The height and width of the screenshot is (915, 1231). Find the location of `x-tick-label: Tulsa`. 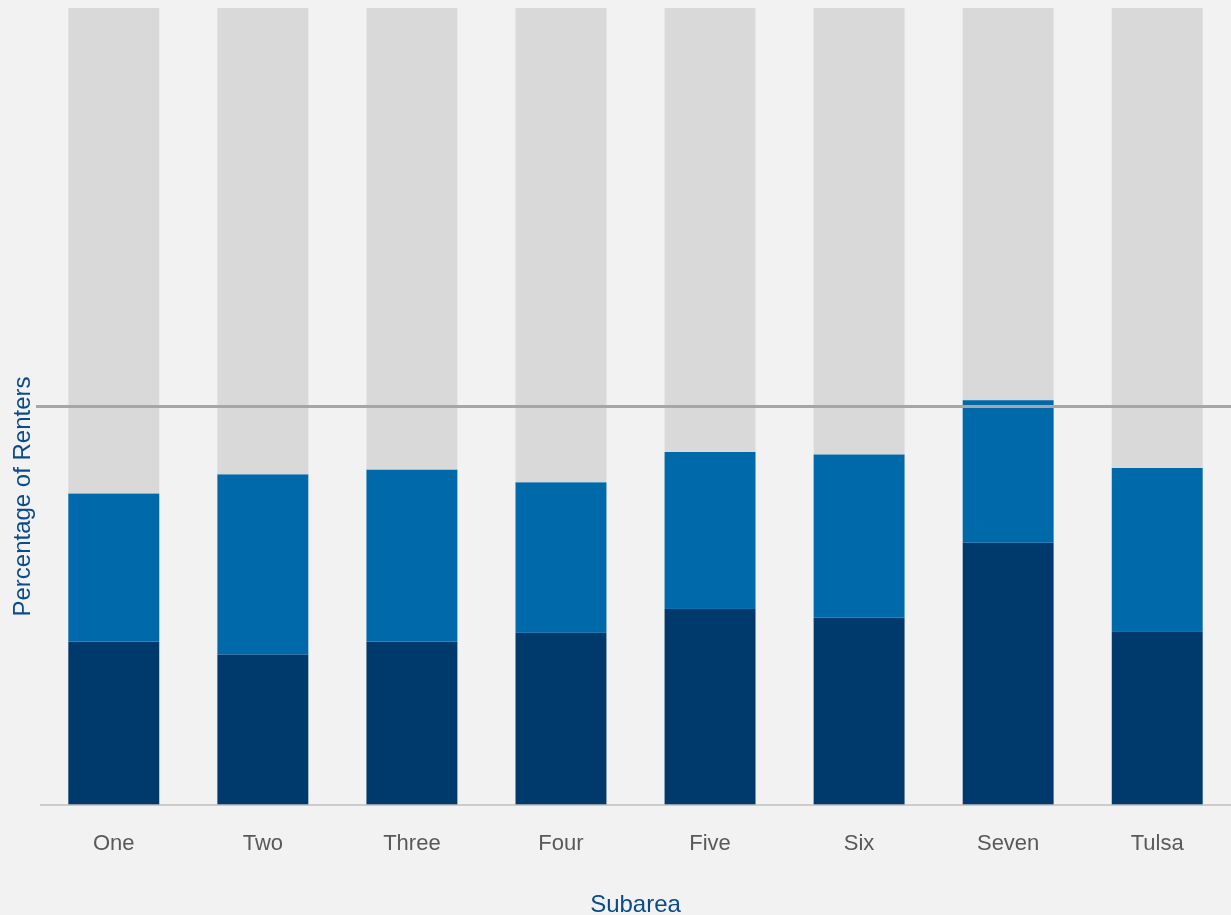

x-tick-label: Tulsa is located at coordinates (1157, 842).